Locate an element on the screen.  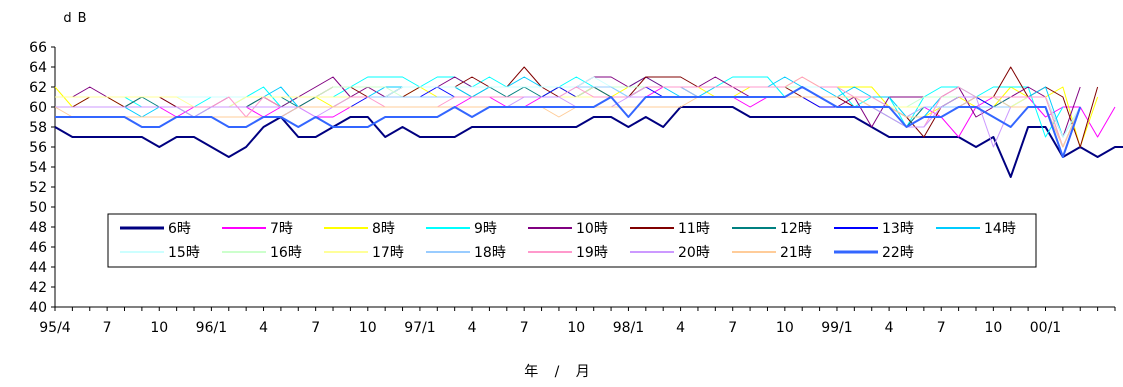
series-line-20時 is located at coordinates (568, 117).